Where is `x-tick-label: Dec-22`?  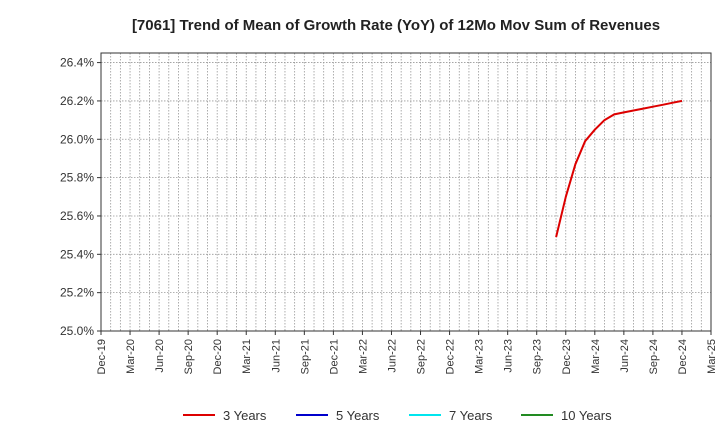 x-tick-label: Dec-22 is located at coordinates (451, 356).